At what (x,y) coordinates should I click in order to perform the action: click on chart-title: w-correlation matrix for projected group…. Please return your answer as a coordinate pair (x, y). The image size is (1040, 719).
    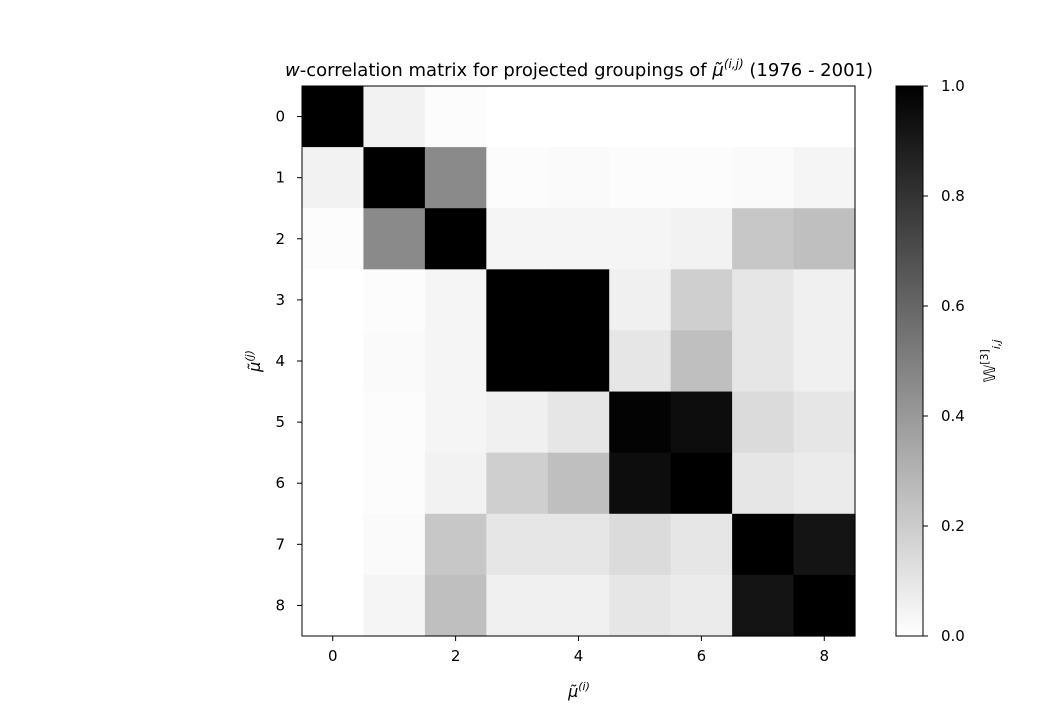
    Looking at the image, I should click on (579, 69).